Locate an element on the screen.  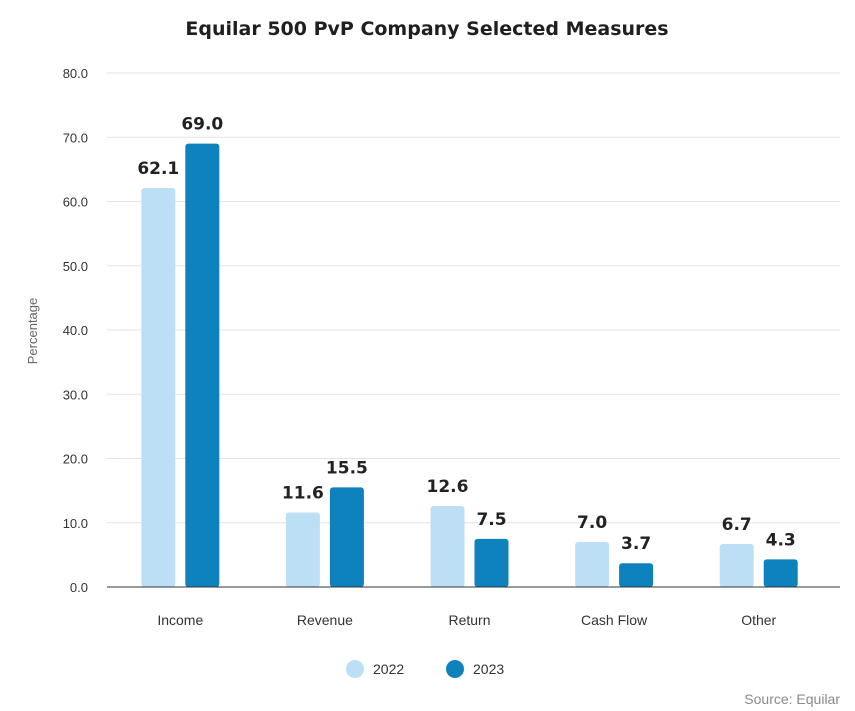
x-category-label: Return is located at coordinates (469, 620).